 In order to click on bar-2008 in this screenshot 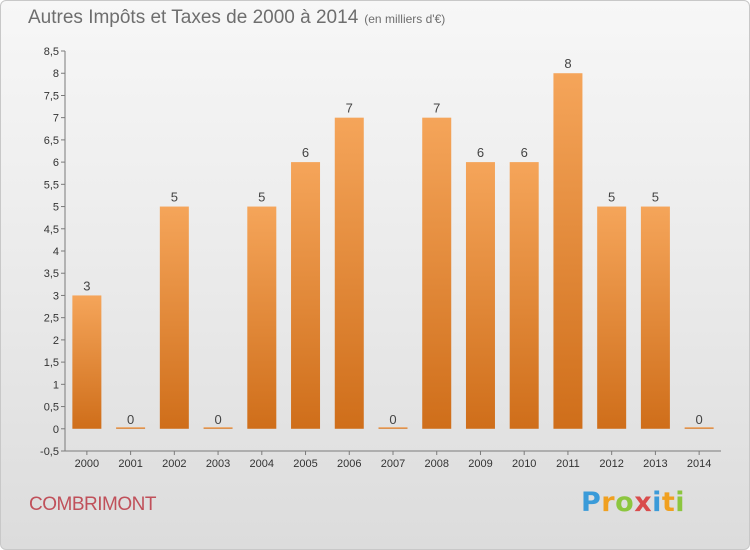, I will do `click(437, 273)`.